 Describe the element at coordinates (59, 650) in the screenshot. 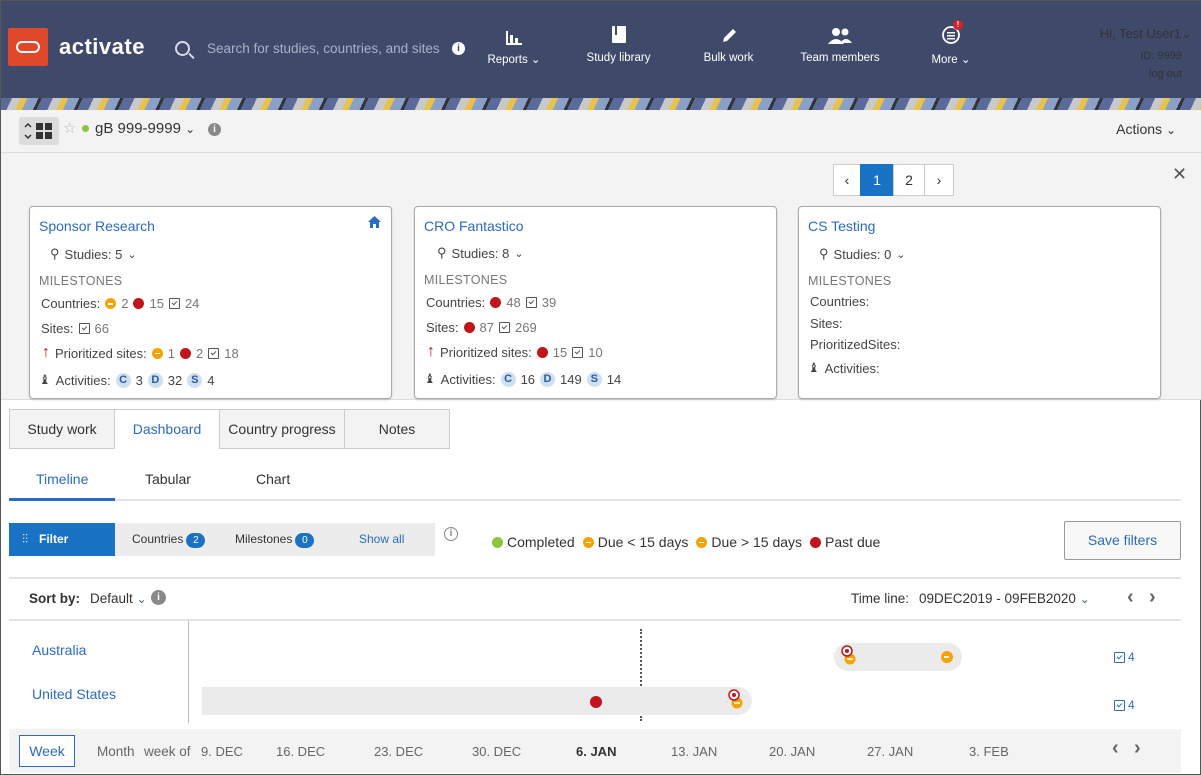

I see `country-link-australia: Australia` at that location.